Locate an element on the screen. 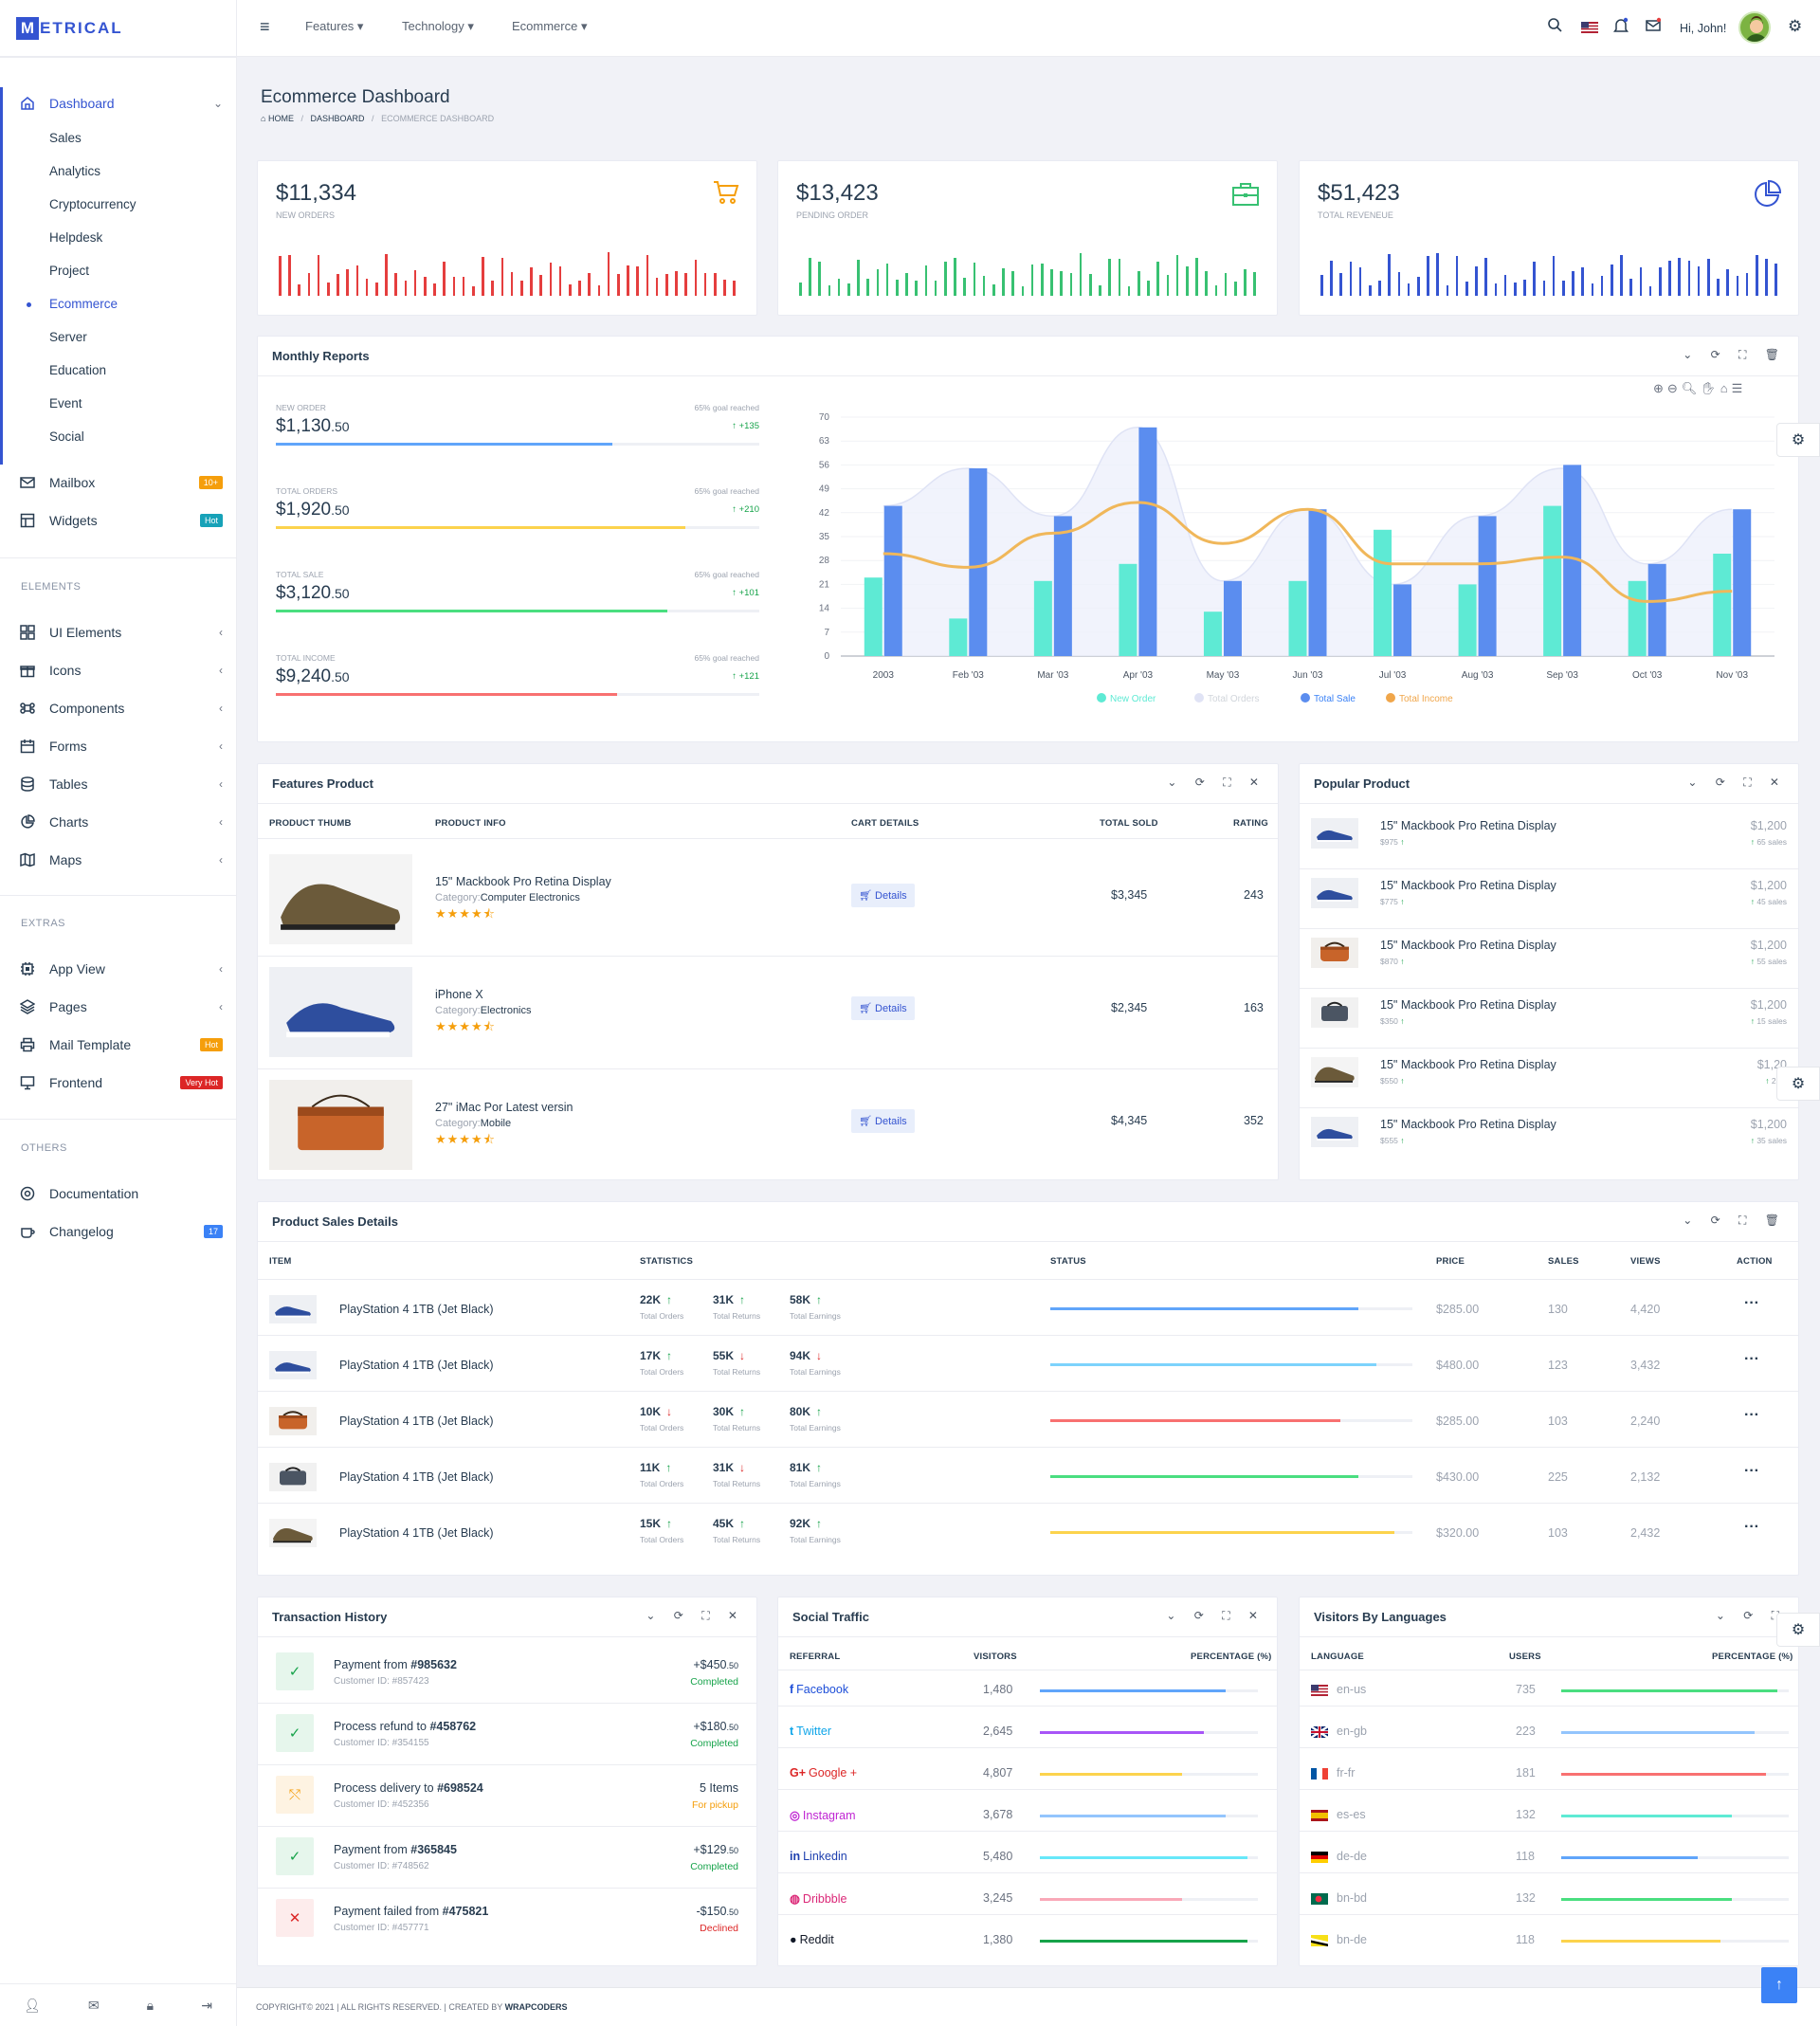 This screenshot has height=2026, width=1820. sidebar-item-mail-template: Mail Template Hot is located at coordinates (118, 1044).